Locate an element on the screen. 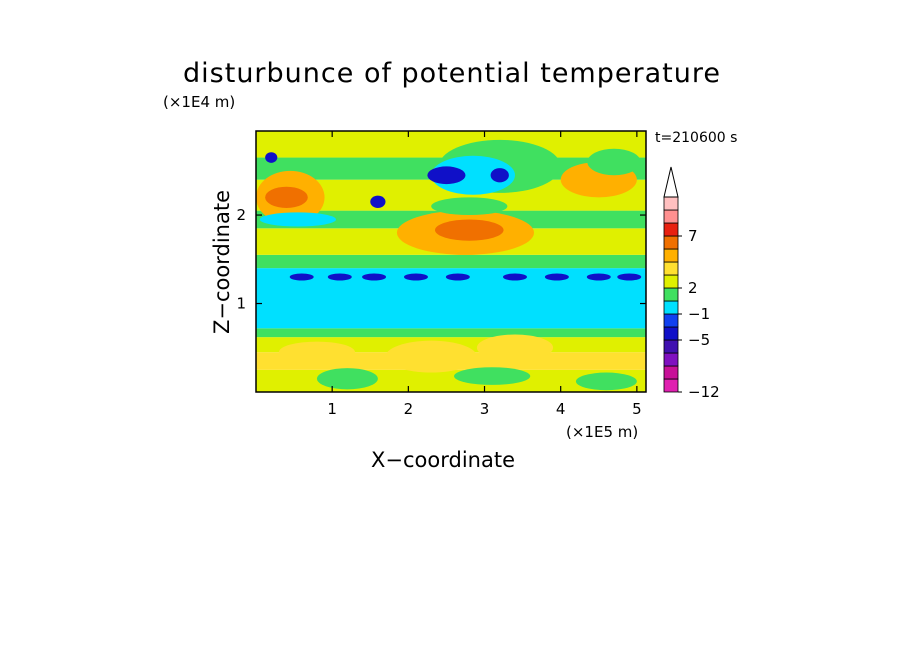 Image resolution: width=904 pixels, height=654 pixels. z-axis-unit: (×1E4 m) is located at coordinates (199, 102).